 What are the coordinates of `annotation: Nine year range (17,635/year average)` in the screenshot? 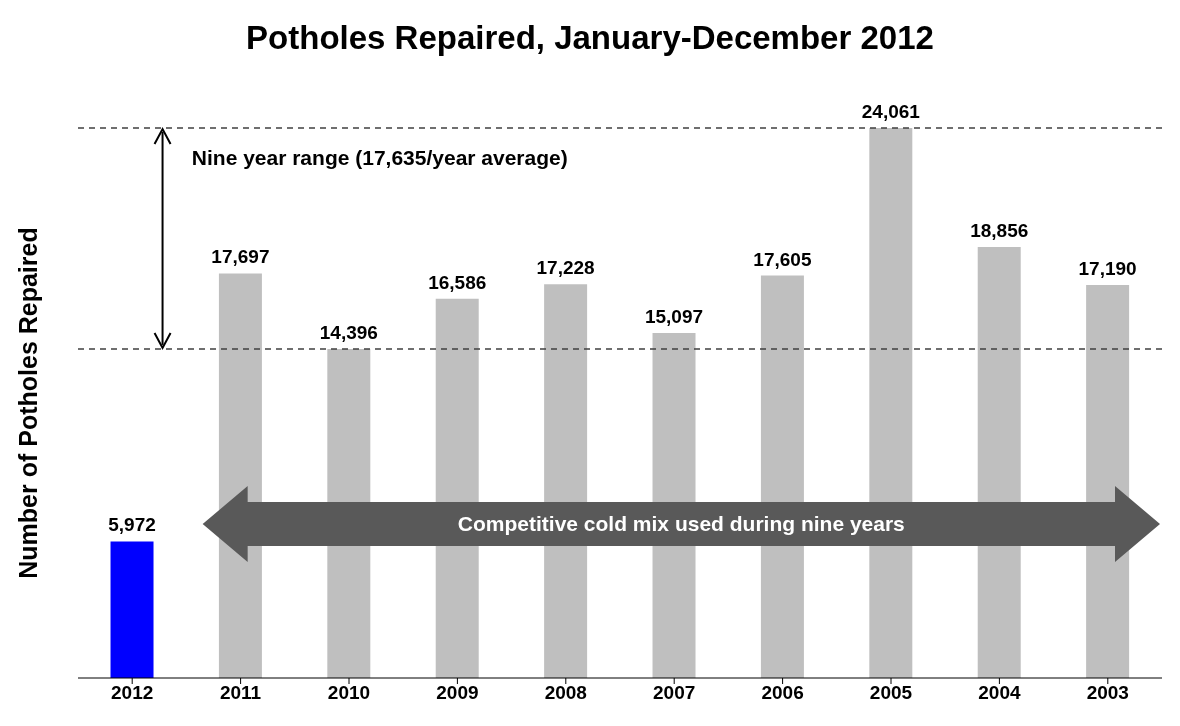 It's located at (379, 158).